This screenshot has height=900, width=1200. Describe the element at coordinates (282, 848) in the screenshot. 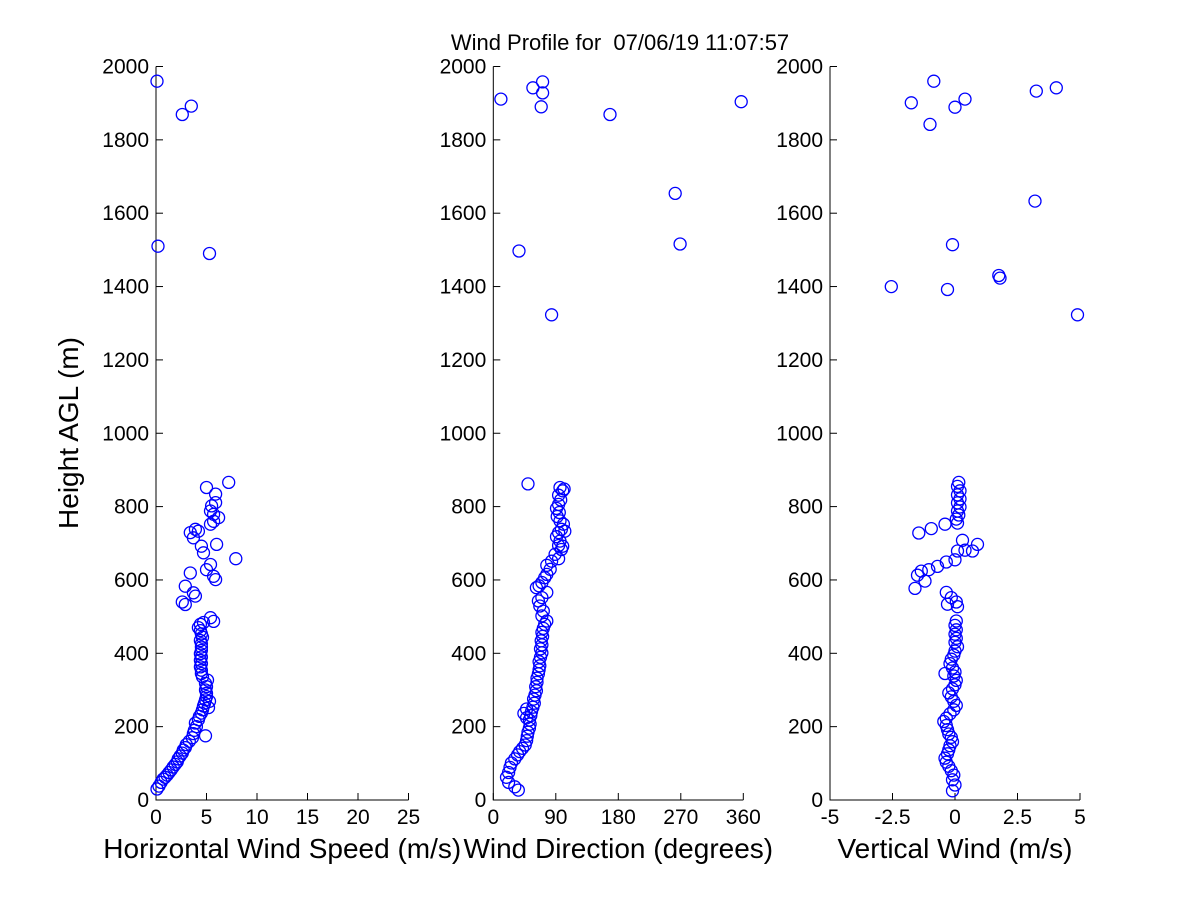

I see `x-axis-label: Horizontal Wind Speed (m/s)` at that location.